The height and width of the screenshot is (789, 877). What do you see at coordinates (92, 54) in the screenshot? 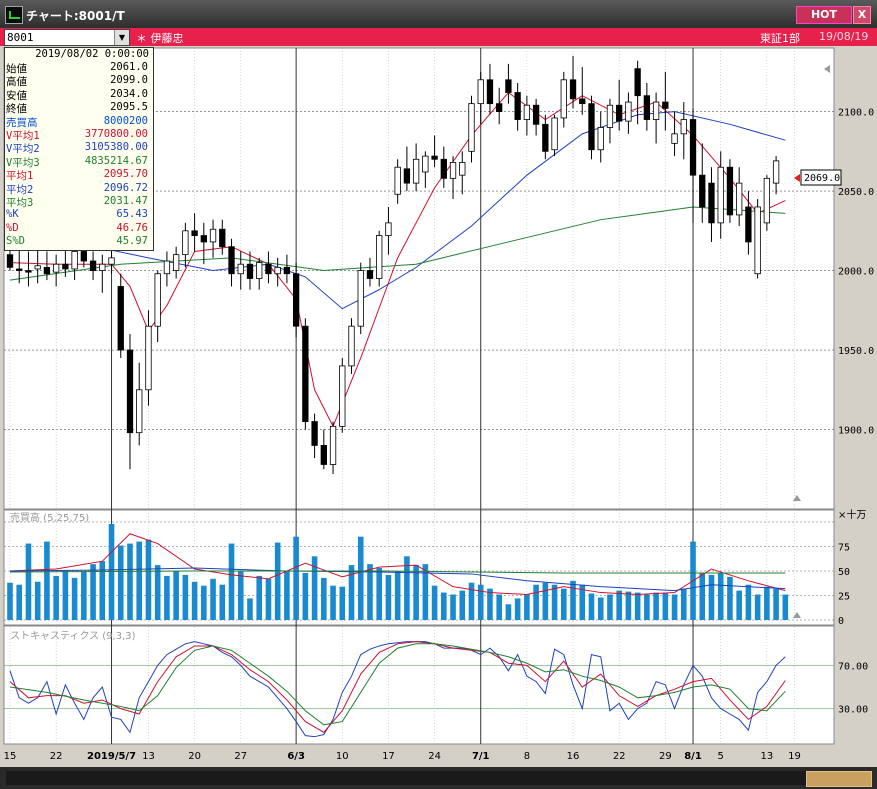
I see `info-datetime: 2019/08/02 0:00:00` at bounding box center [92, 54].